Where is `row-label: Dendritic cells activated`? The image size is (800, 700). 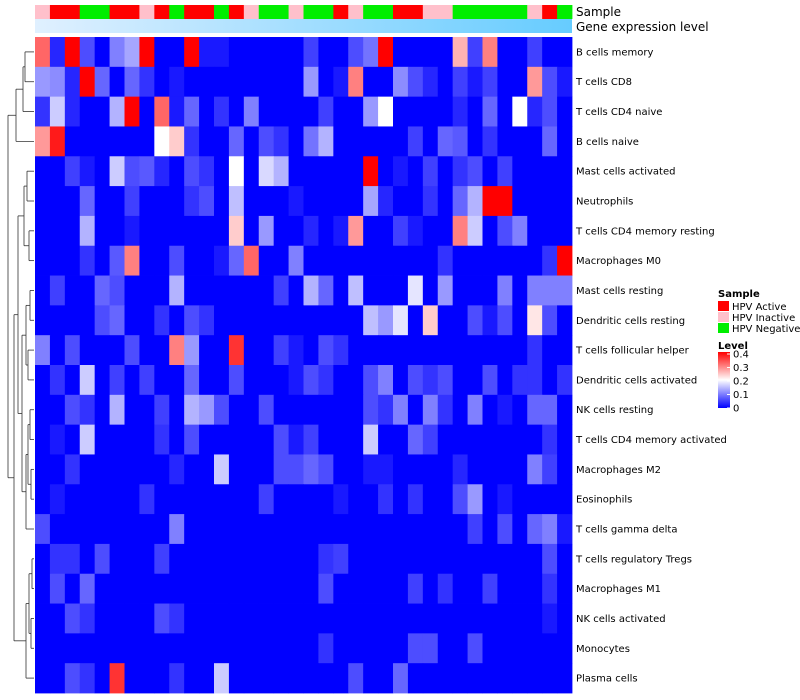
row-label: Dendritic cells activated is located at coordinates (636, 380).